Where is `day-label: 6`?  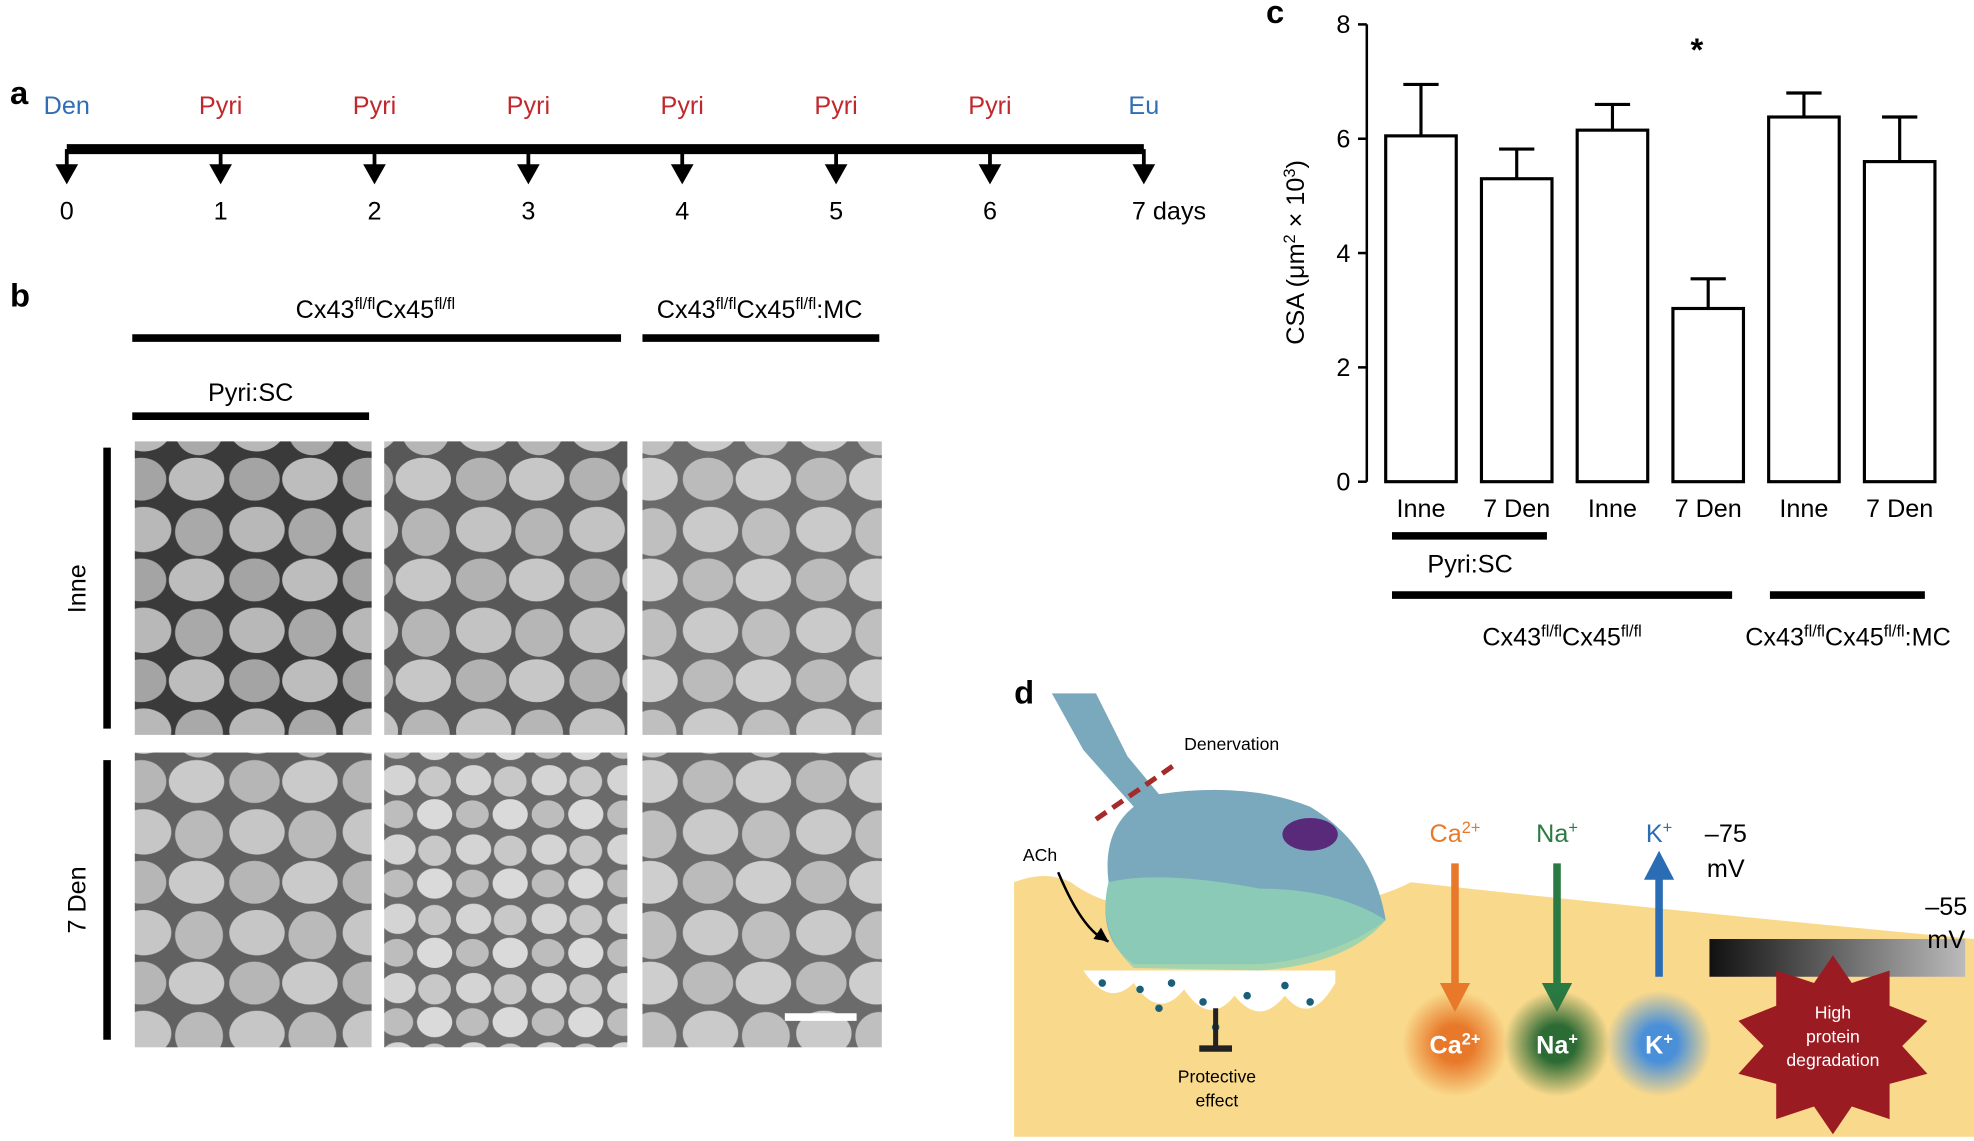 day-label: 6 is located at coordinates (990, 212).